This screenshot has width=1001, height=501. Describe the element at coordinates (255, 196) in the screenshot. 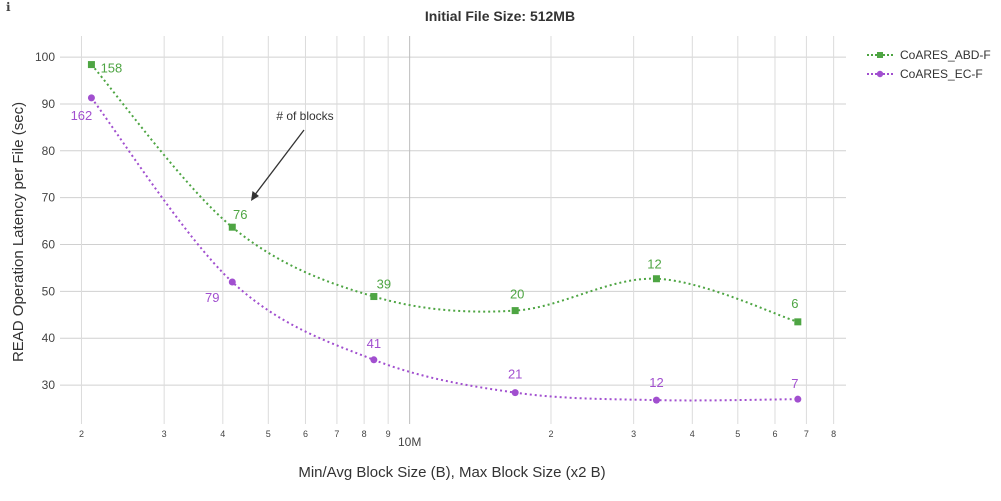

I see `annotation-arrowhead` at that location.